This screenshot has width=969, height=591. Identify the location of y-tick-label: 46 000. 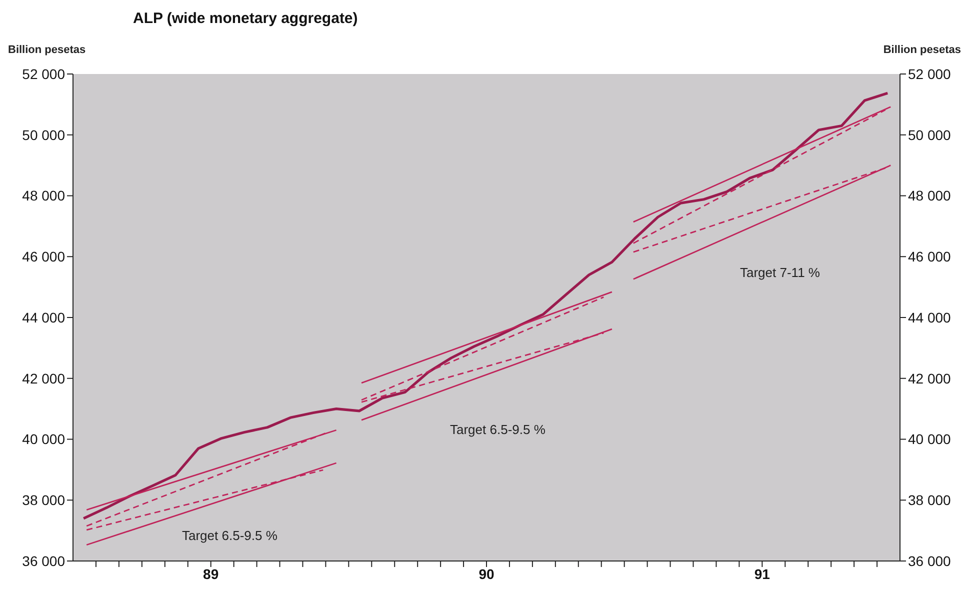
(44, 256).